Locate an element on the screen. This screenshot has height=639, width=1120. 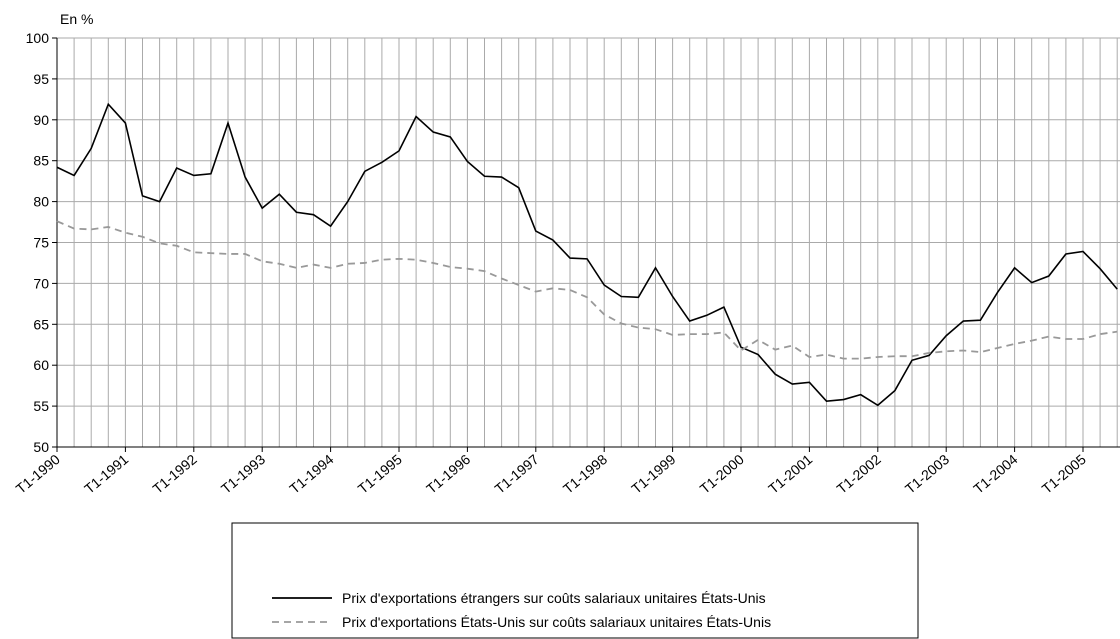
x-tick-label: T1-1996 is located at coordinates (448, 474).